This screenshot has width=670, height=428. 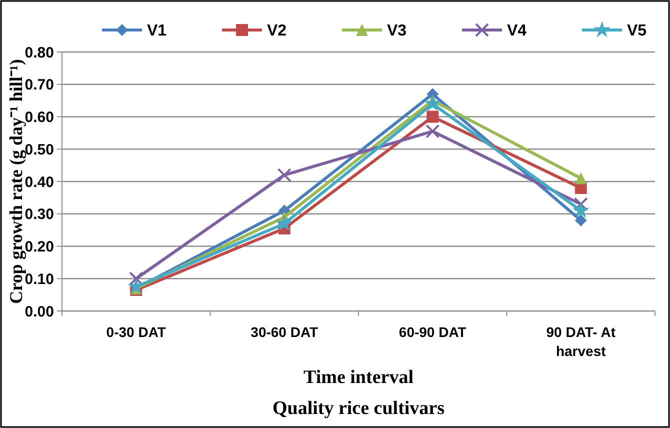 I want to click on text: Quality rice cultivars, so click(x=358, y=408).